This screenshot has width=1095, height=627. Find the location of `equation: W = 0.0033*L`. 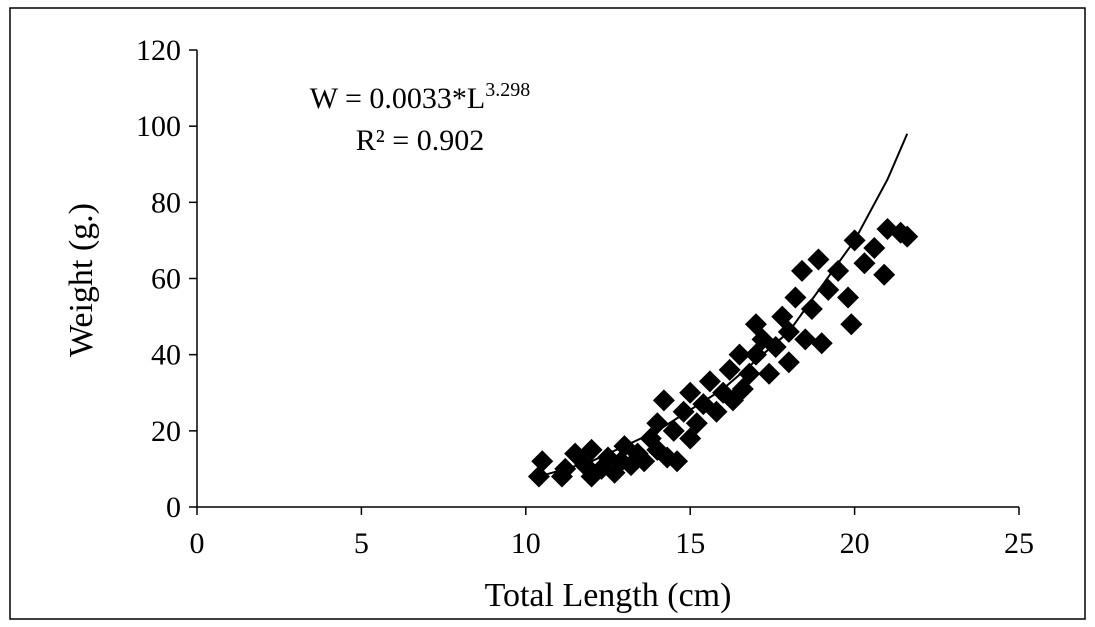

equation: W = 0.0033*L is located at coordinates (398, 98).